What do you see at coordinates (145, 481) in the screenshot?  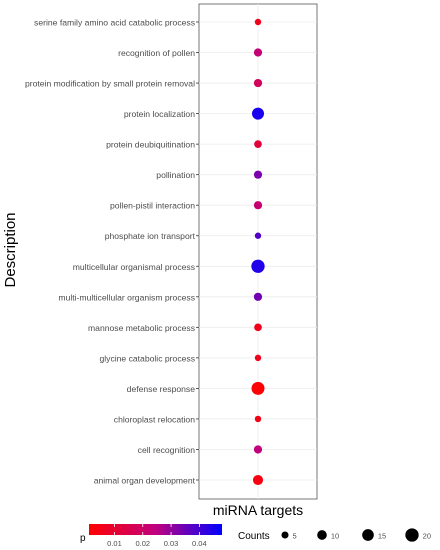 I see `y-tick-label: animal organ development` at bounding box center [145, 481].